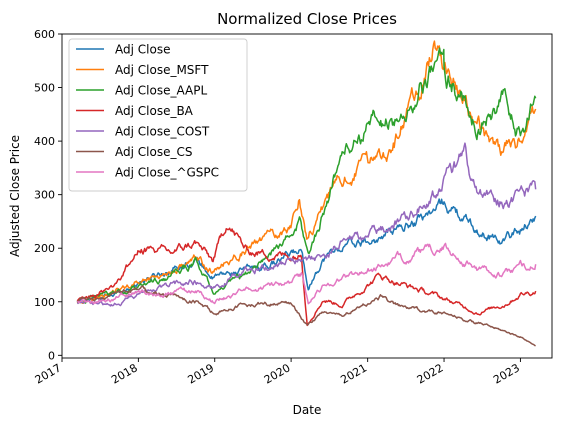  What do you see at coordinates (44, 302) in the screenshot?
I see `y-tick-label: 100` at bounding box center [44, 302].